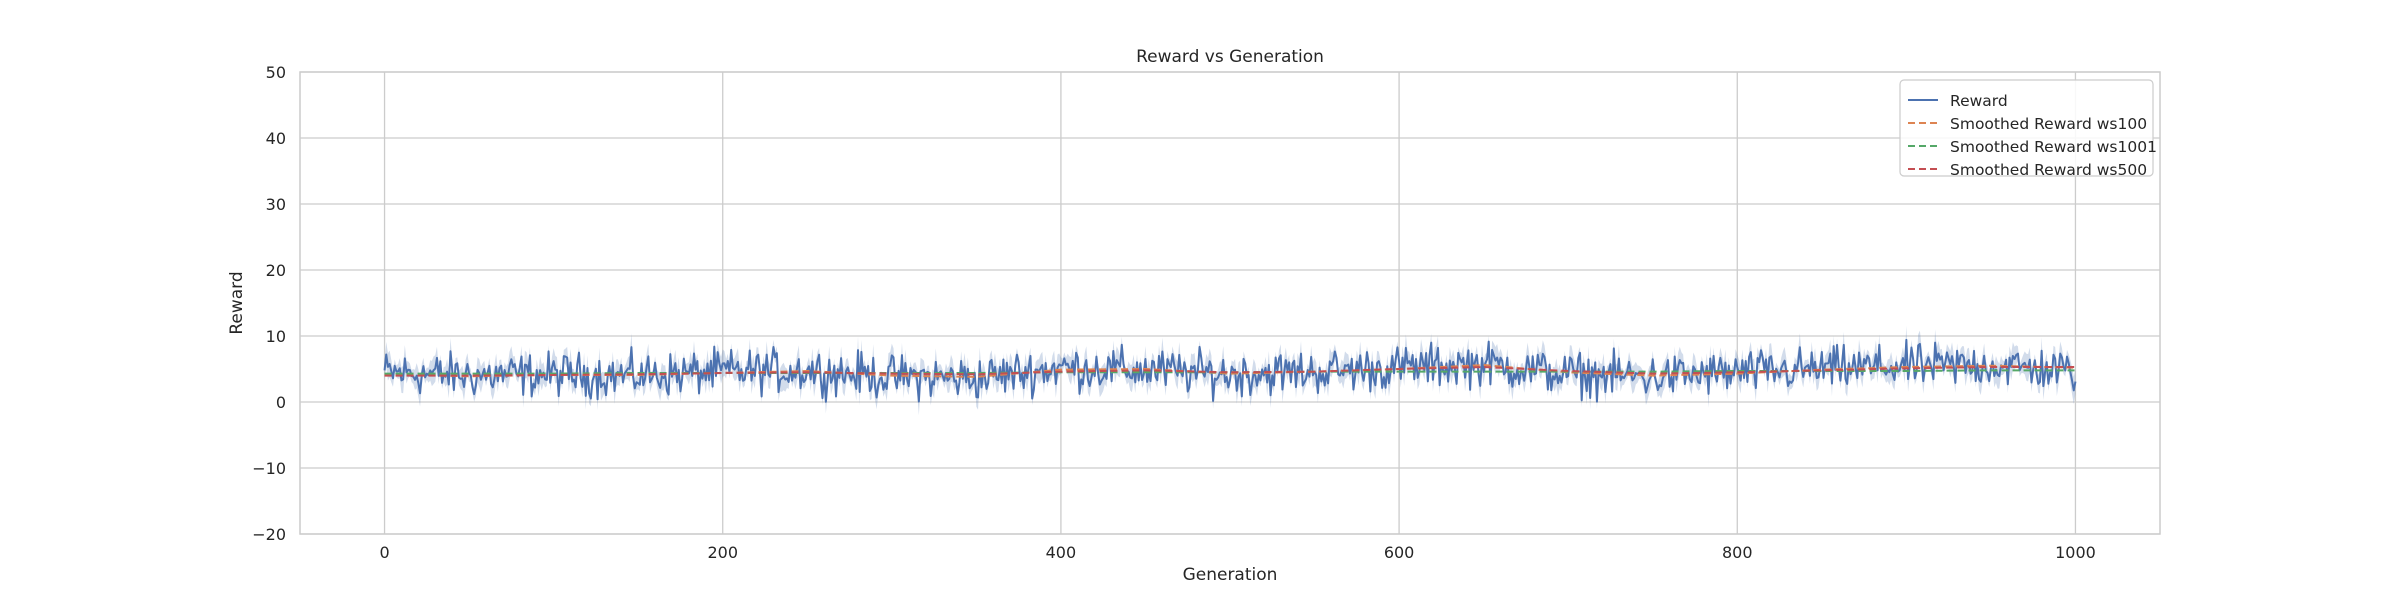  Describe the element at coordinates (276, 204) in the screenshot. I see `y-tick-label: 30` at that location.